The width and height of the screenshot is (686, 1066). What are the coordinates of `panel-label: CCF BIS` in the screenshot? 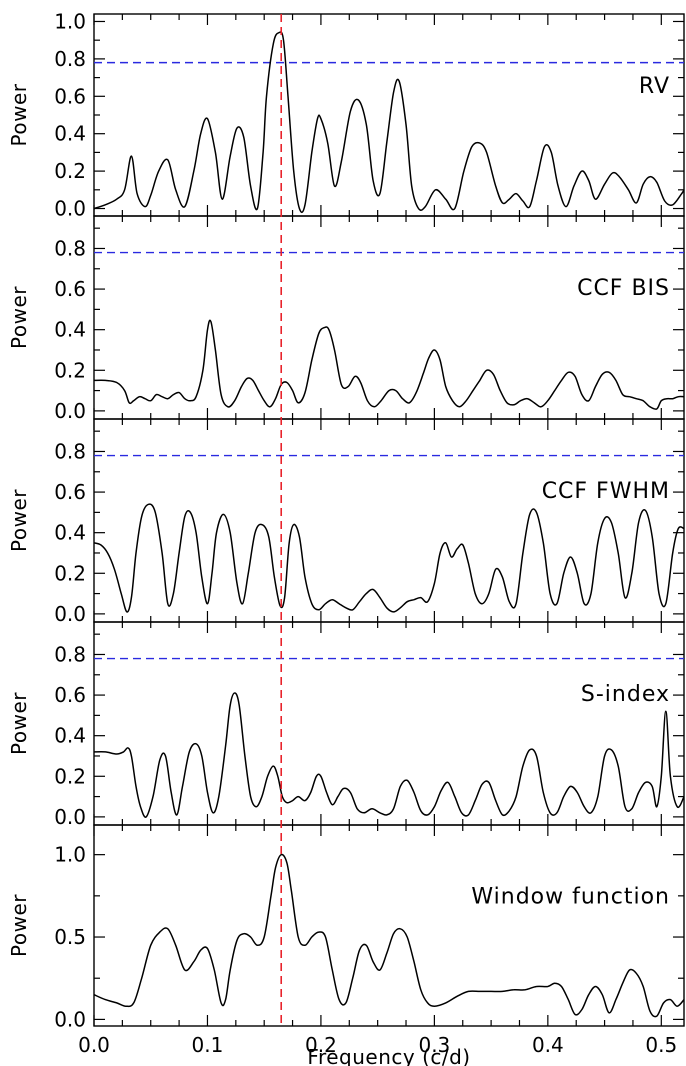 It's located at (623, 288).